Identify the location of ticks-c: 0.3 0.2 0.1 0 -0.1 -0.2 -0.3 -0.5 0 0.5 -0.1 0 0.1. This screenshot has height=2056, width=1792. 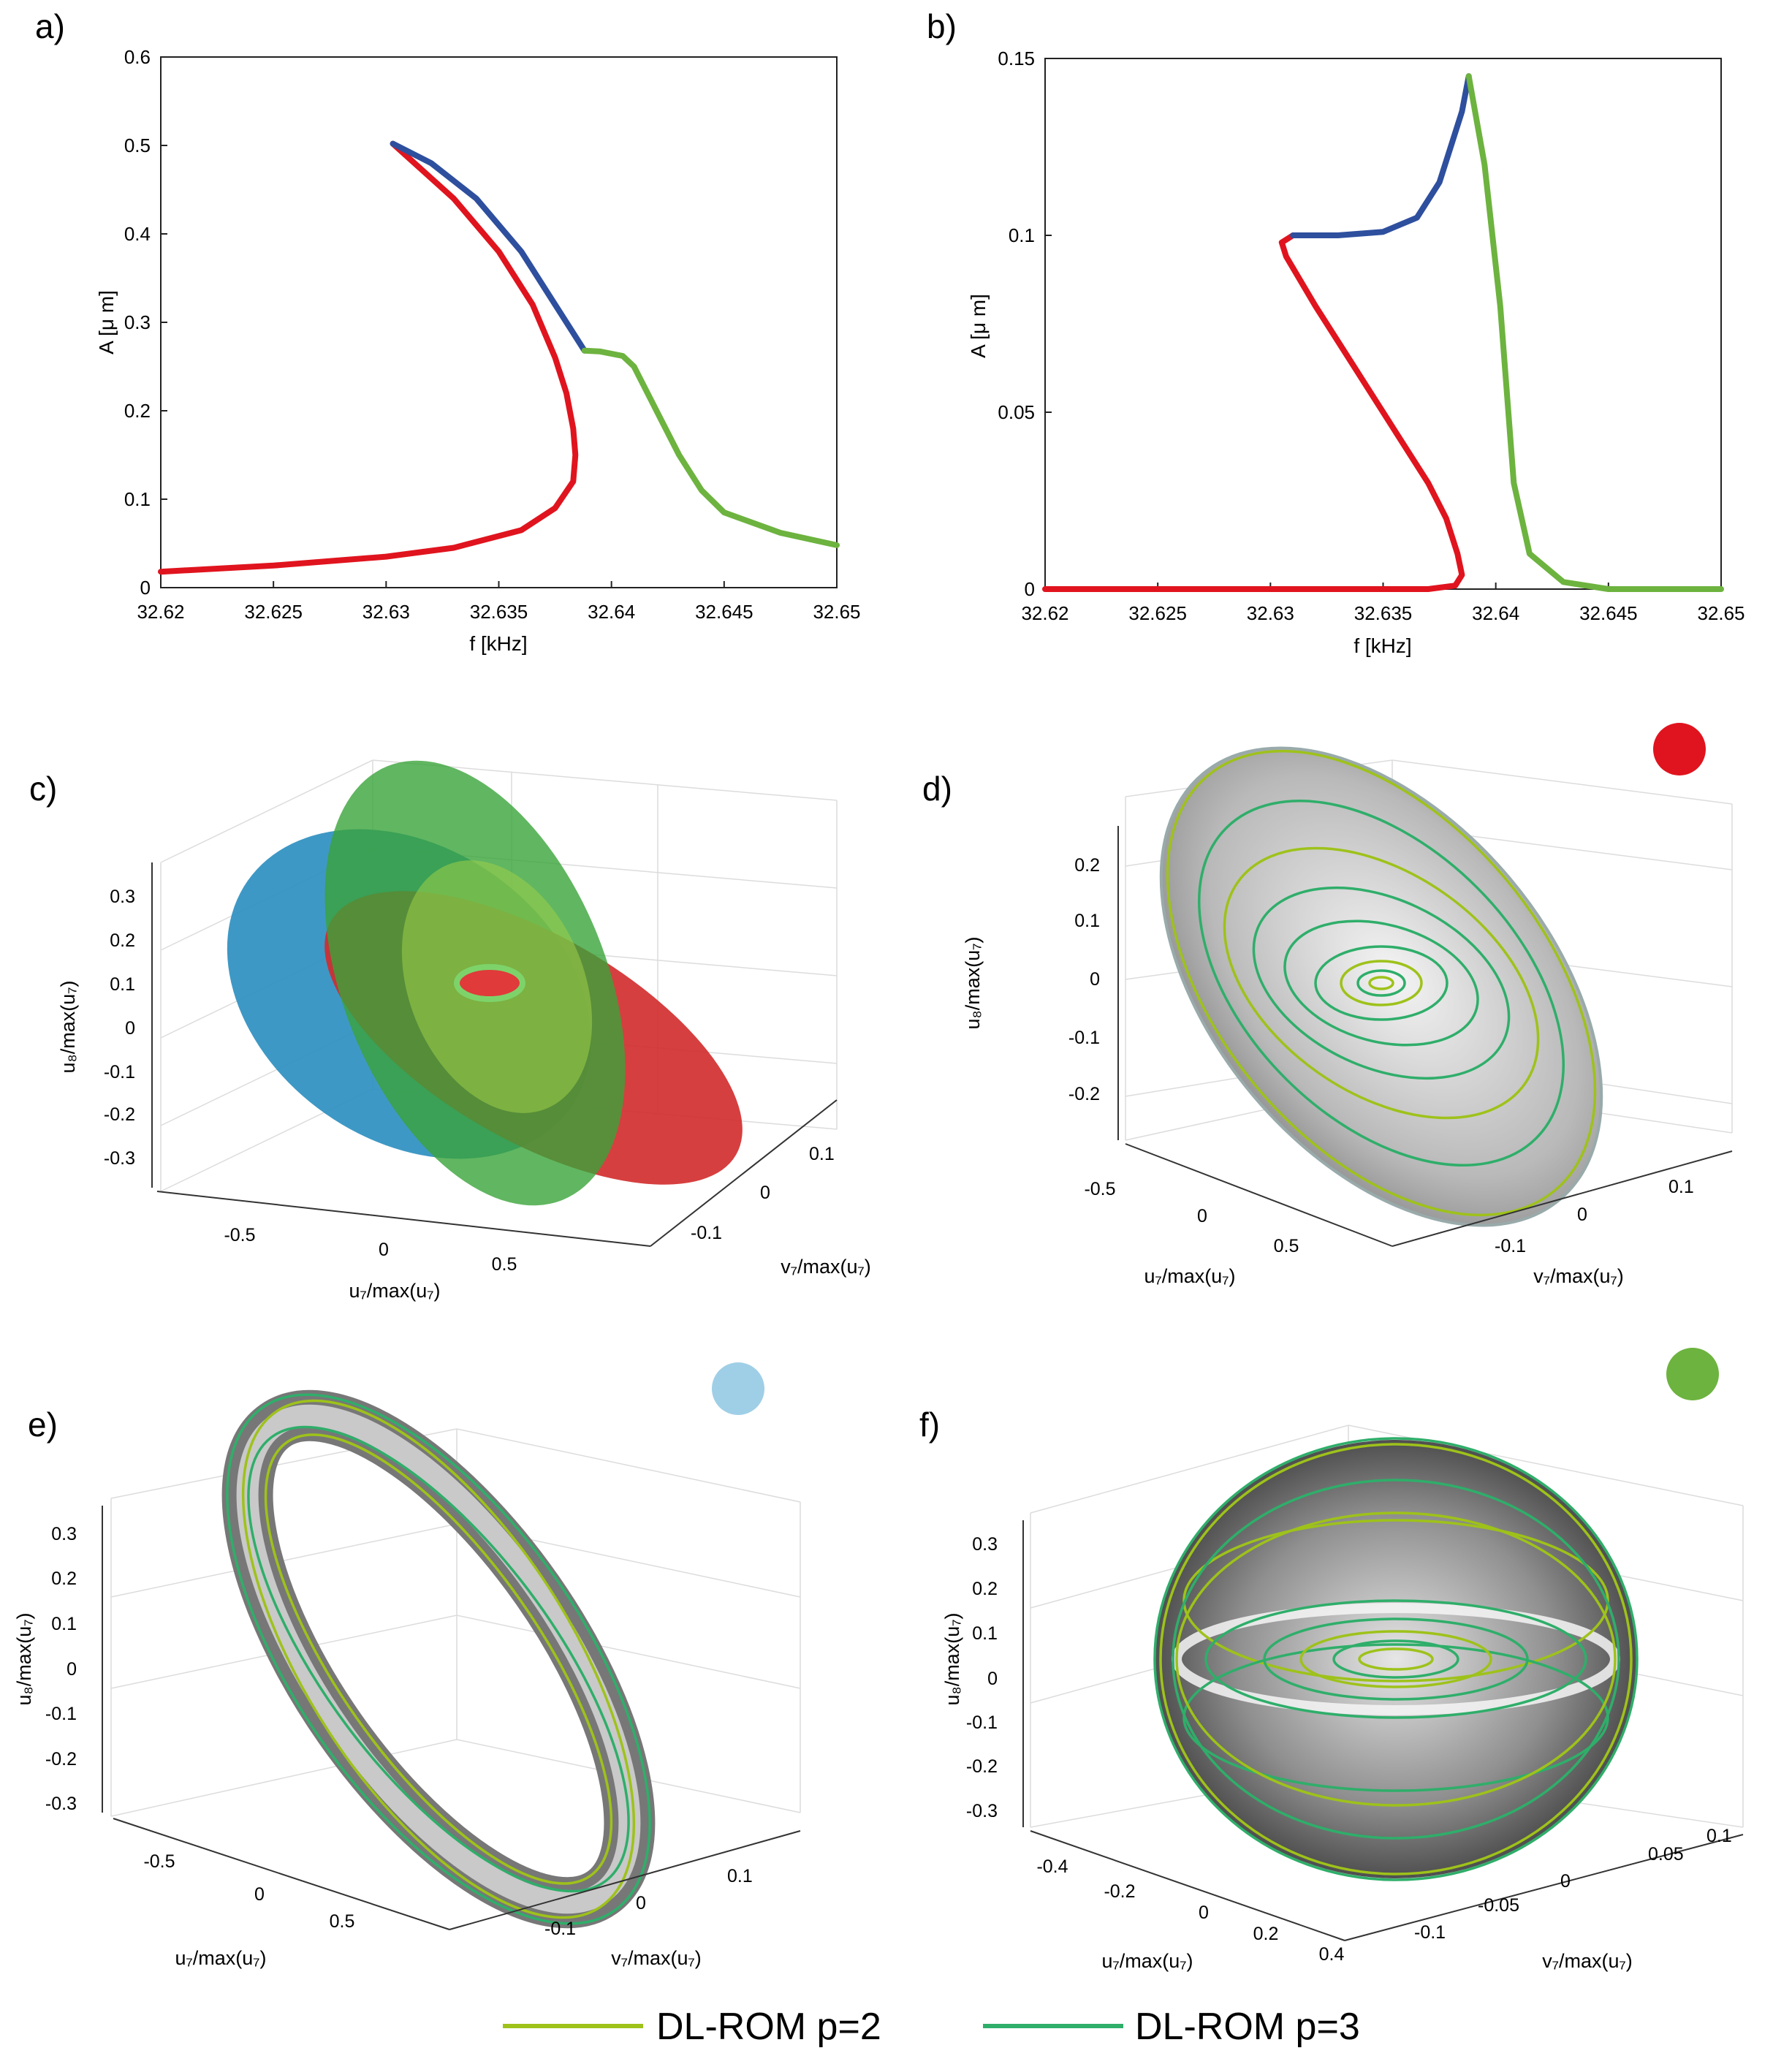
(469, 1081).